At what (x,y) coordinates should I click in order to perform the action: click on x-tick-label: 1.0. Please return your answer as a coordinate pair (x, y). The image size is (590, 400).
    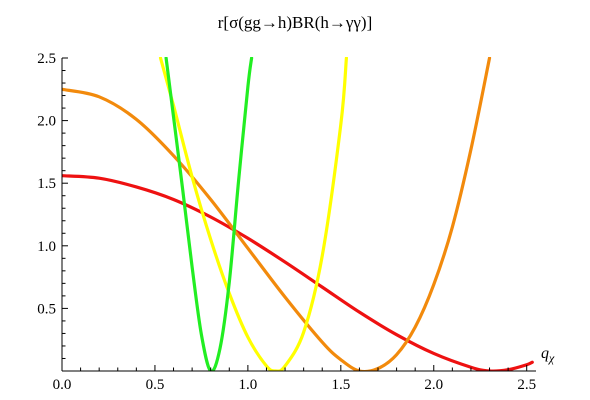
    Looking at the image, I should click on (248, 385).